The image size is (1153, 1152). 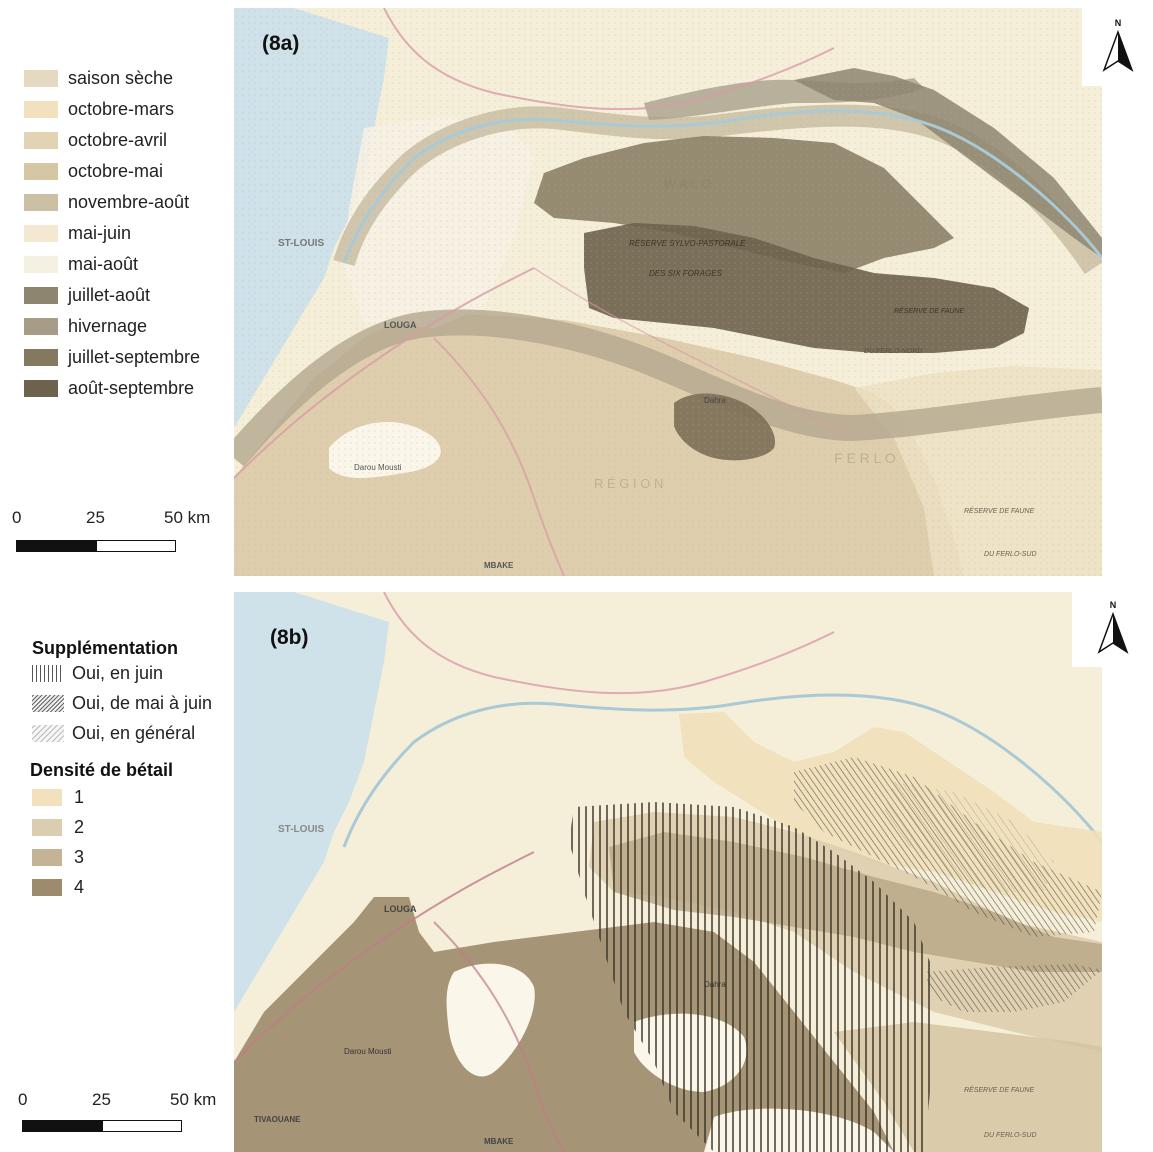 I want to click on north-arrow-8b: N, so click(x=1112, y=629).